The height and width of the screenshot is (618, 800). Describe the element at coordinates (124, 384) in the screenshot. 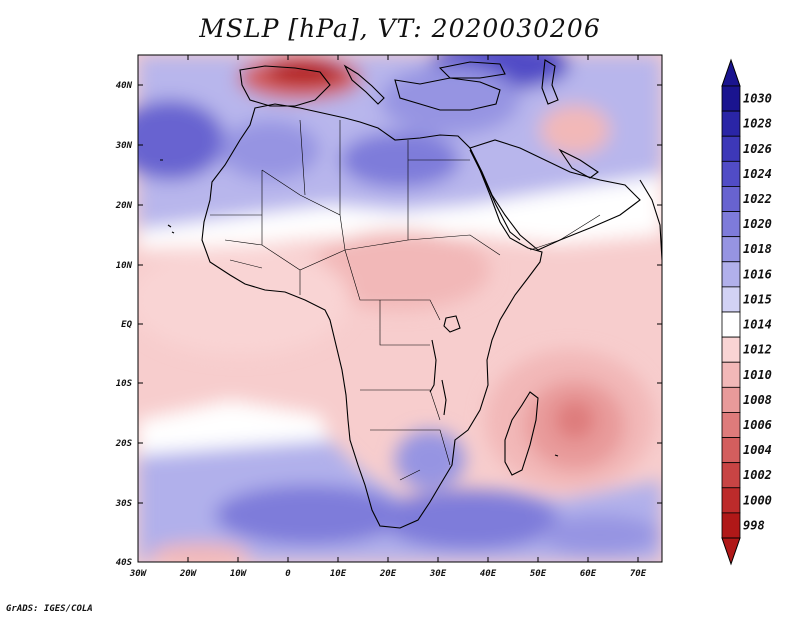

I see `lat-tick-label: 10S` at that location.